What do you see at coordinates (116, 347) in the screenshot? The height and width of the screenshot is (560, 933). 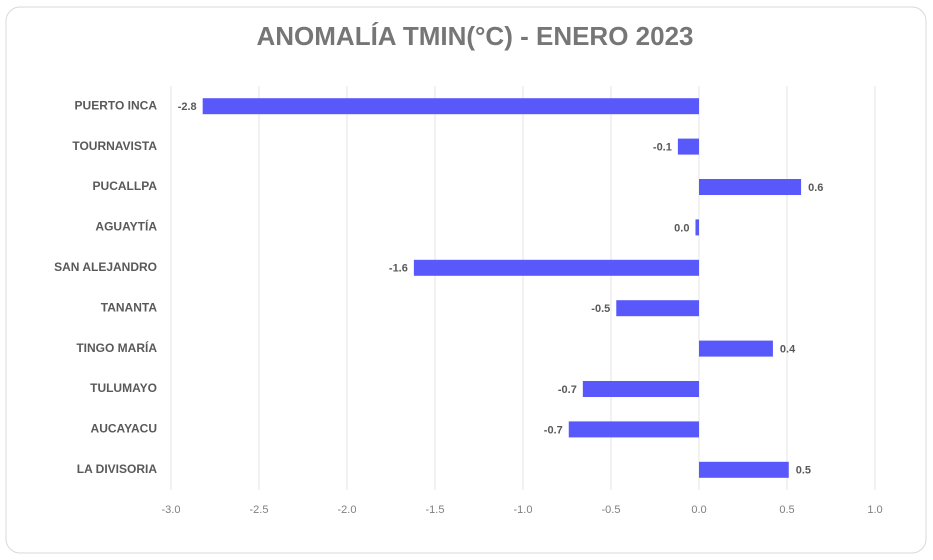 I see `y-tick-label: TINGO MARÍA` at bounding box center [116, 347].